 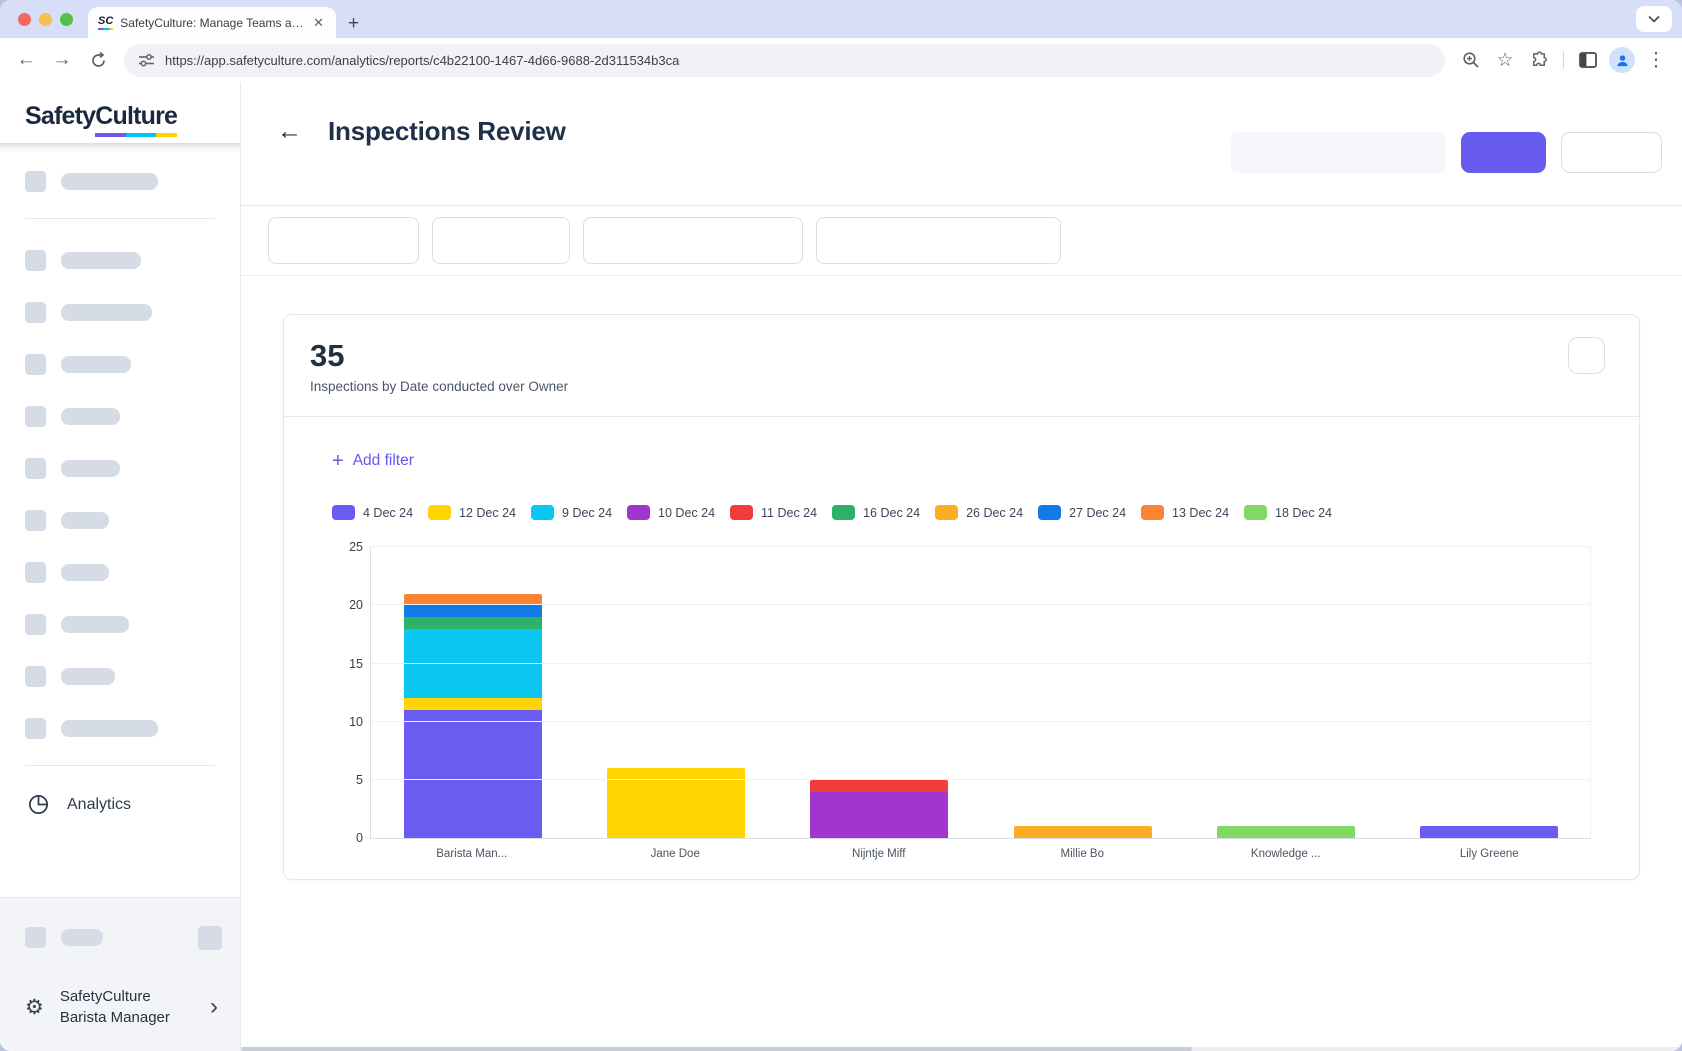 What do you see at coordinates (60, 116) in the screenshot?
I see `logo-safety: Safety` at bounding box center [60, 116].